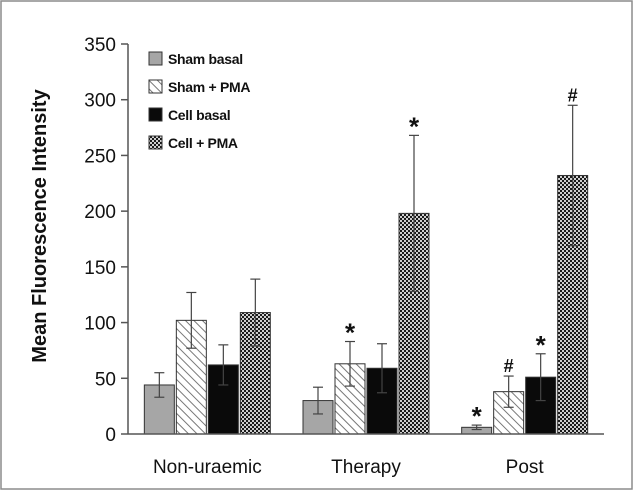 This screenshot has height=490, width=633. What do you see at coordinates (105, 379) in the screenshot?
I see `y-tick-label: 50` at bounding box center [105, 379].